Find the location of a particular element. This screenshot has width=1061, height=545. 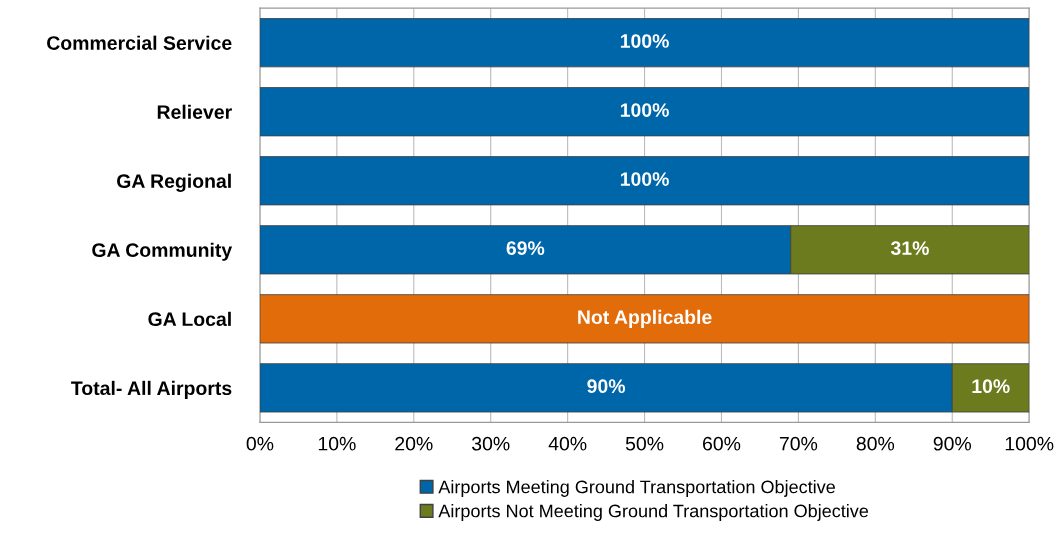

data-label: 31% is located at coordinates (909, 248).